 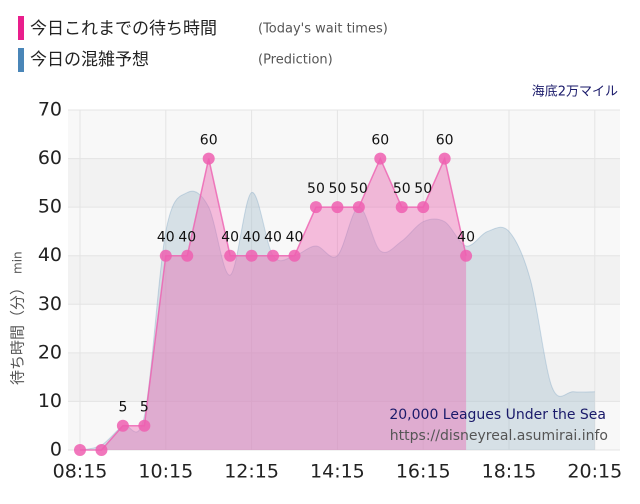 I want to click on x-tick-label: 14:15, so click(x=337, y=472).